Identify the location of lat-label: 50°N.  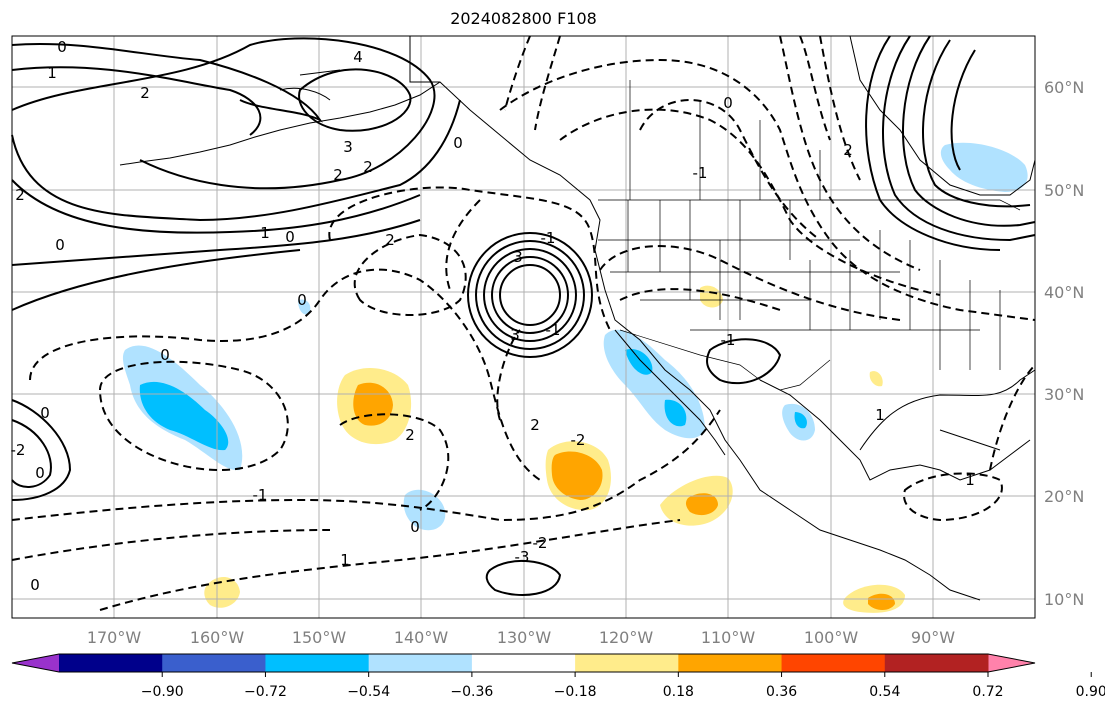
(1064, 190).